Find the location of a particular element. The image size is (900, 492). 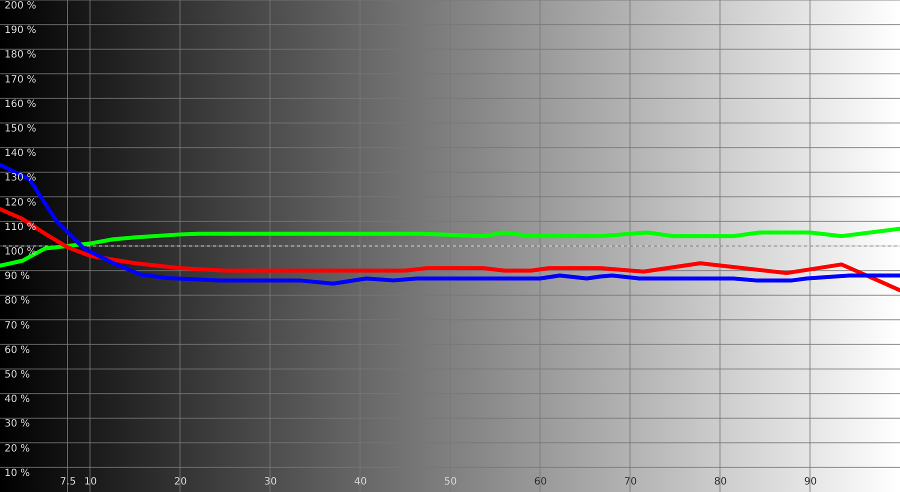

x-tick-label: 60 is located at coordinates (540, 482).